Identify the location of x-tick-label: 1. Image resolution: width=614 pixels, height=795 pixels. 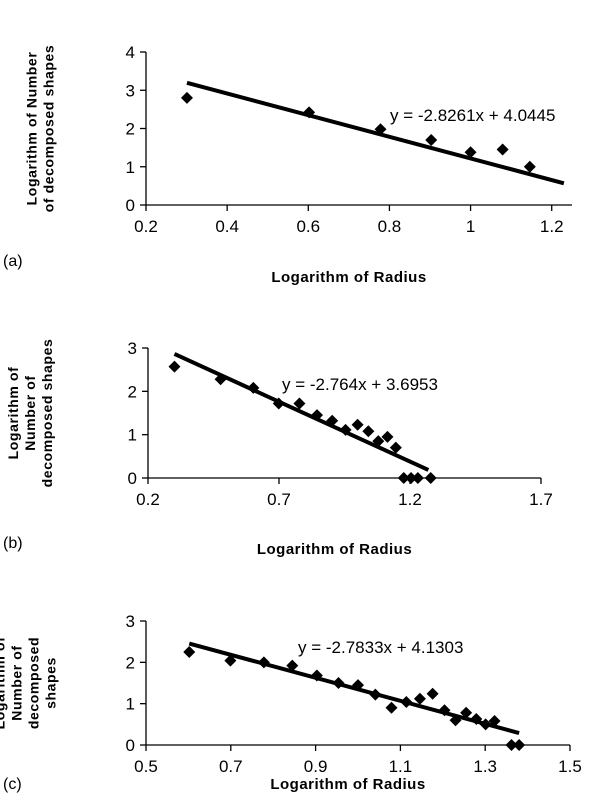
(470, 226).